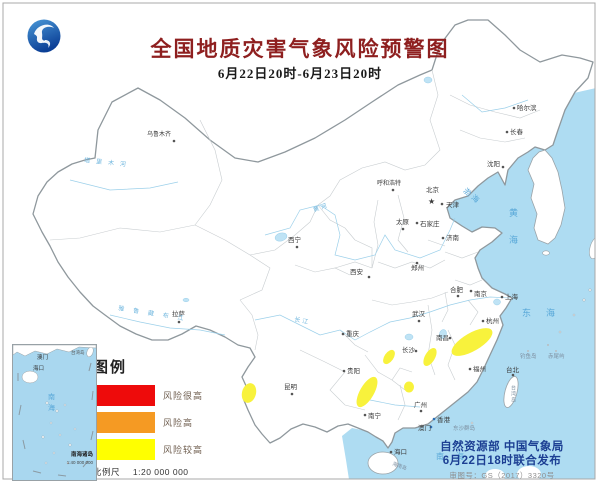 This screenshot has width=600, height=486. What do you see at coordinates (511, 392) in the screenshot?
I see `taiwan-island` at bounding box center [511, 392].